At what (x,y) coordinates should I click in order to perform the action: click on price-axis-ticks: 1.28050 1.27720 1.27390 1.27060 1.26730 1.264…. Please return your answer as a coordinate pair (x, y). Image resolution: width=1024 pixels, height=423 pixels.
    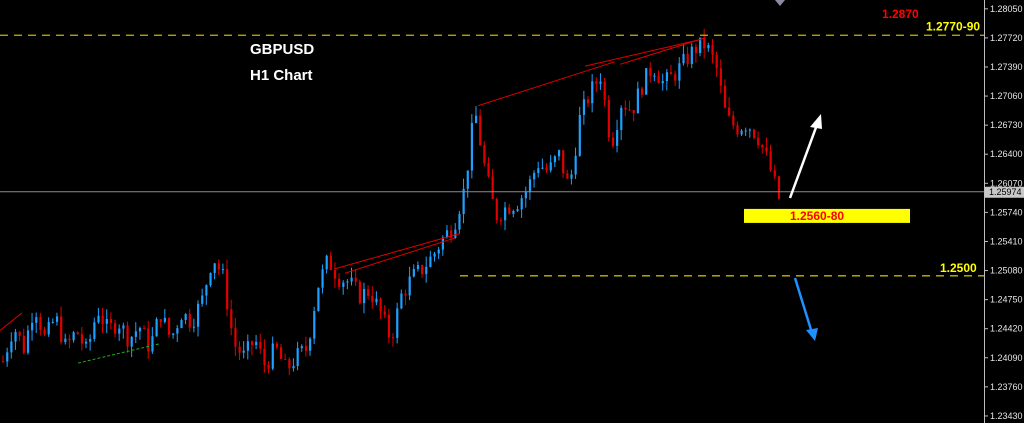
    Looking at the image, I should click on (1003, 212).